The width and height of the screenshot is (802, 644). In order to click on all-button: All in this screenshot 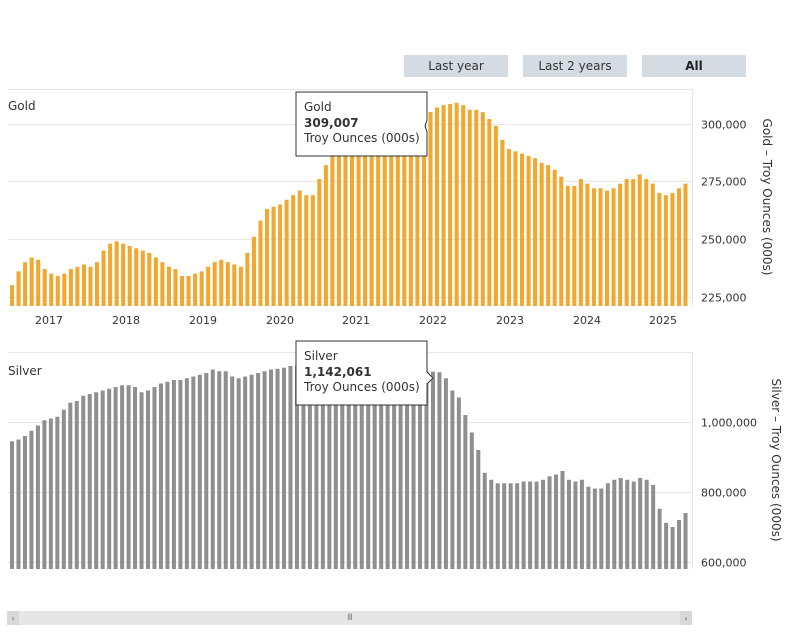, I will do `click(694, 66)`.